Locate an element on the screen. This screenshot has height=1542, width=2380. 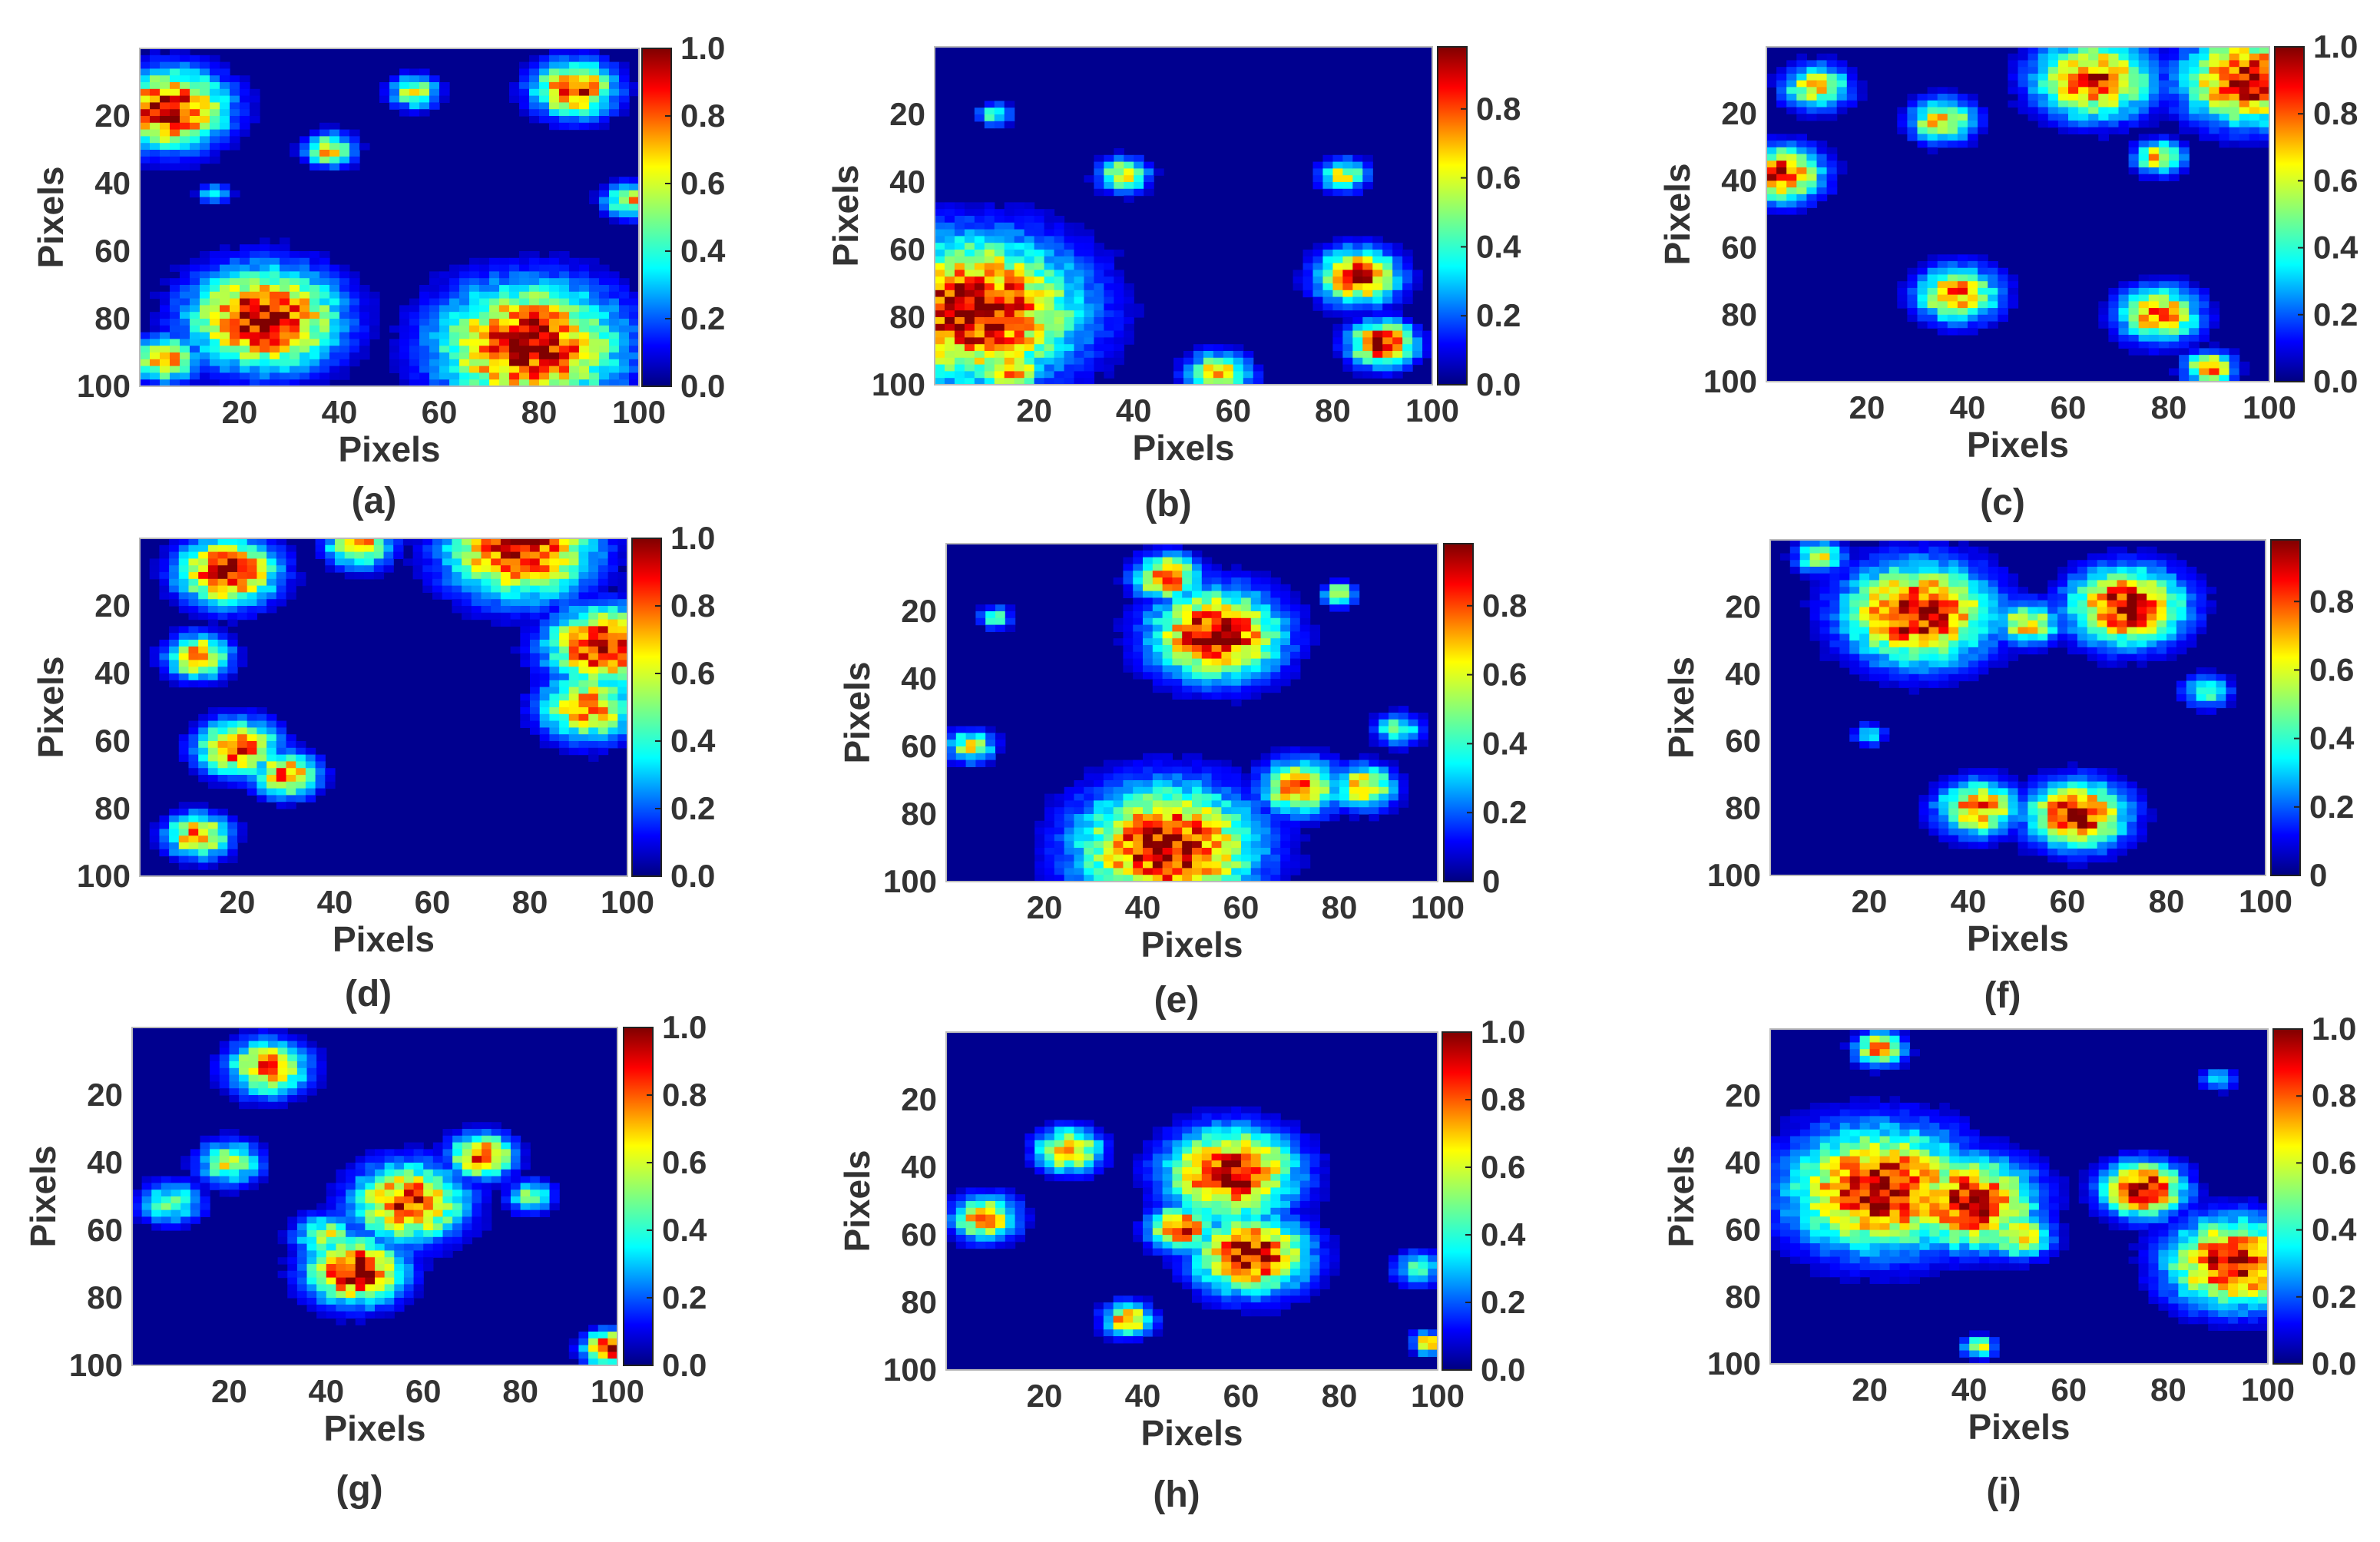
y-tick-label: 100 is located at coordinates (104, 386).